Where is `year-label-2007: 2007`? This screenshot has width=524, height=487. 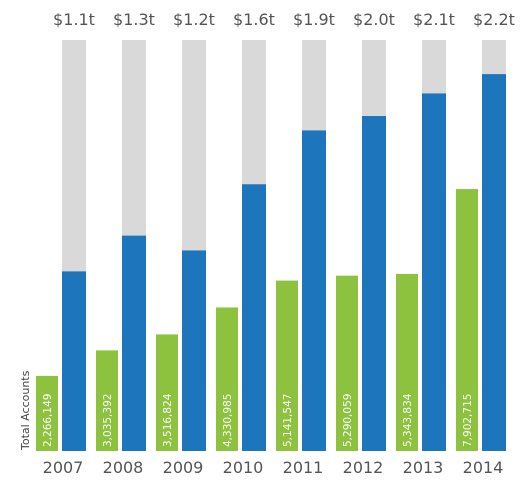 year-label-2007: 2007 is located at coordinates (63, 467).